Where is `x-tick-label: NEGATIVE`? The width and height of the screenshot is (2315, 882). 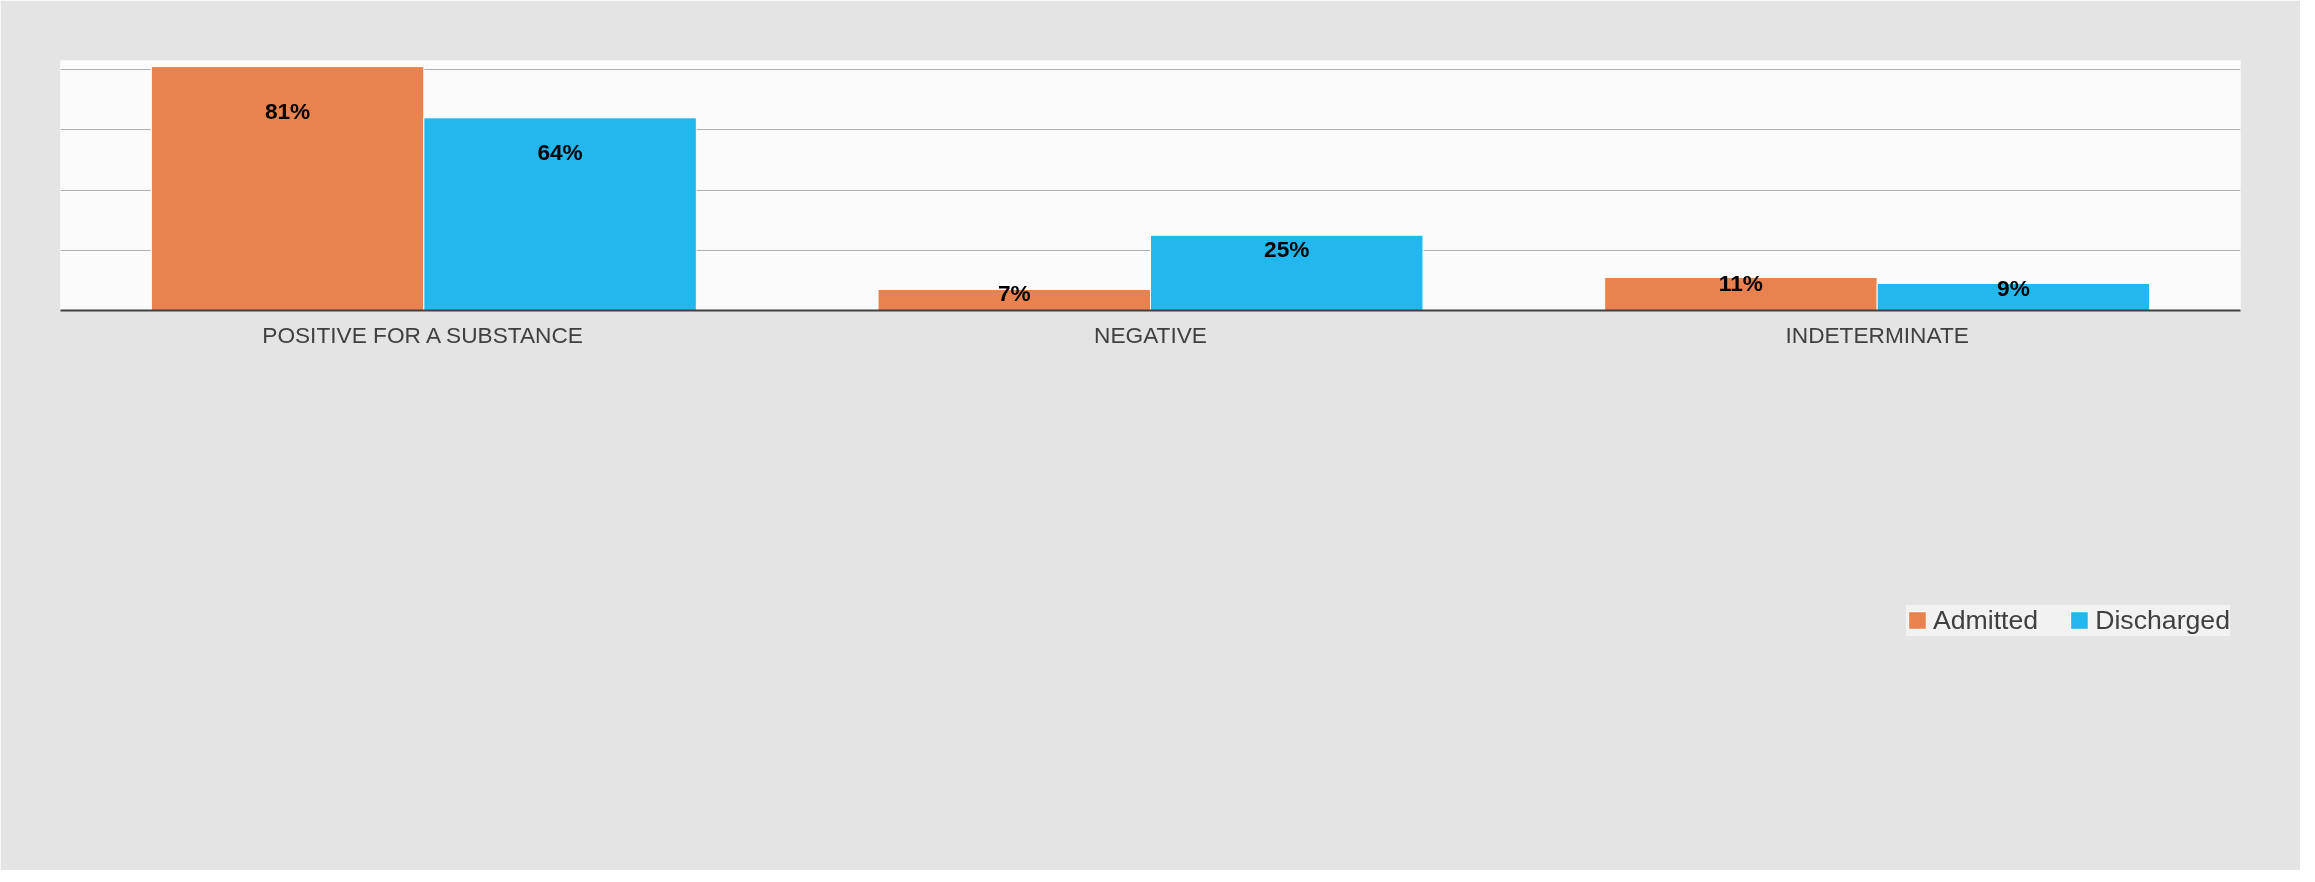 x-tick-label: NEGATIVE is located at coordinates (1150, 334).